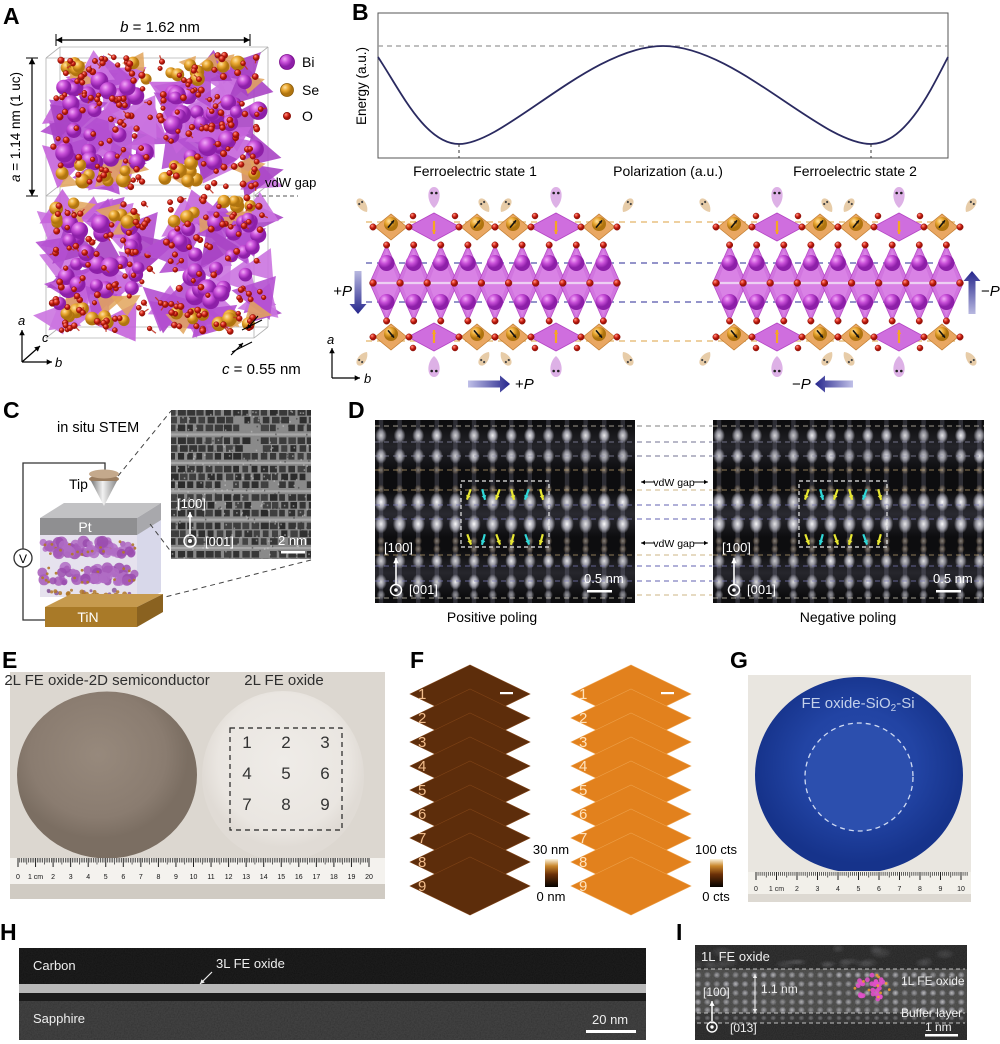 This screenshot has height=1044, width=1000. I want to click on svg-text: G, so click(739, 660).